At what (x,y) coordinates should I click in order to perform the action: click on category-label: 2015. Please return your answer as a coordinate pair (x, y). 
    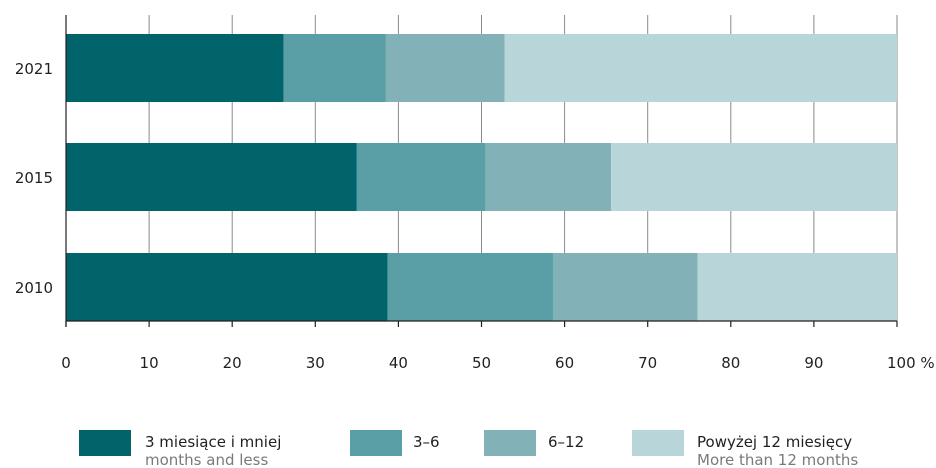
    Looking at the image, I should click on (34, 178).